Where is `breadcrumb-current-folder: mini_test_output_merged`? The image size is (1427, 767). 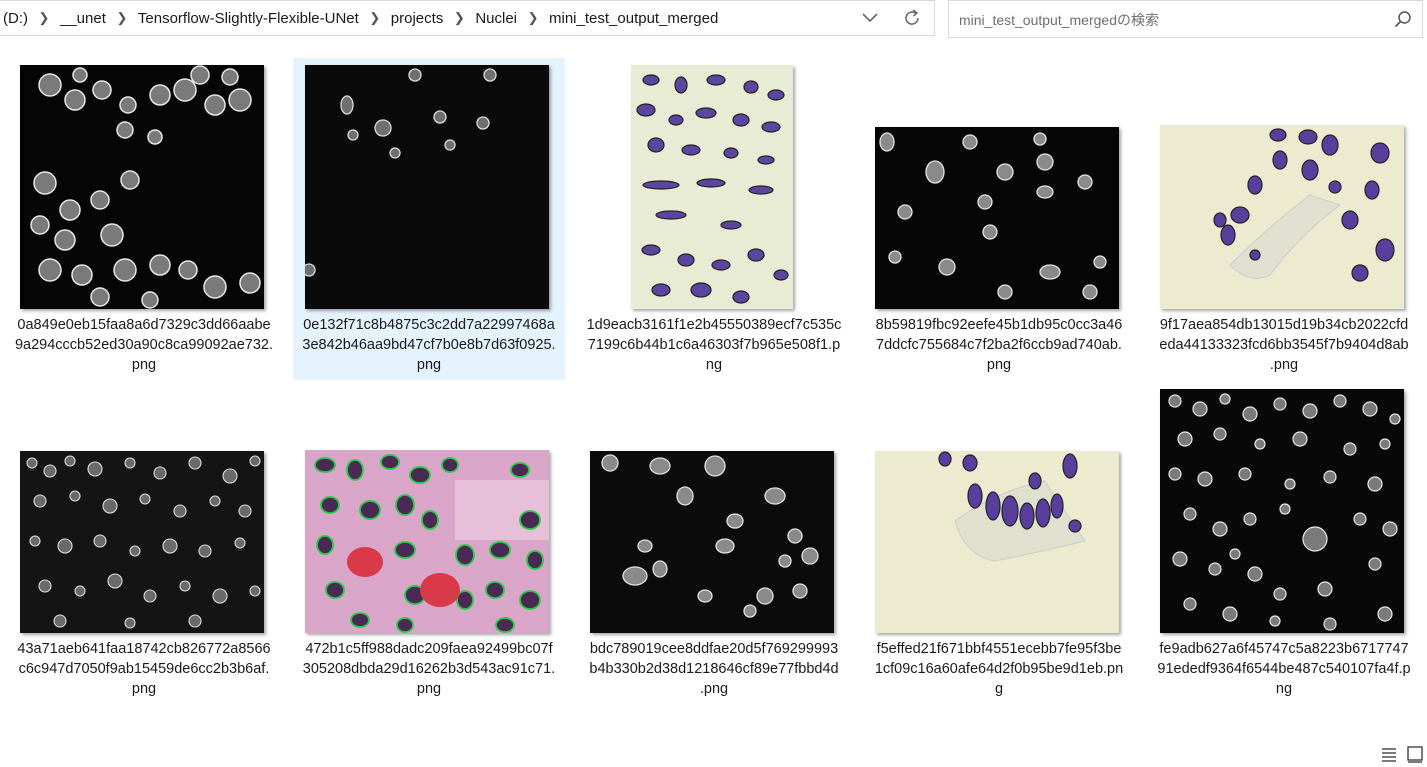 breadcrumb-current-folder: mini_test_output_merged is located at coordinates (634, 18).